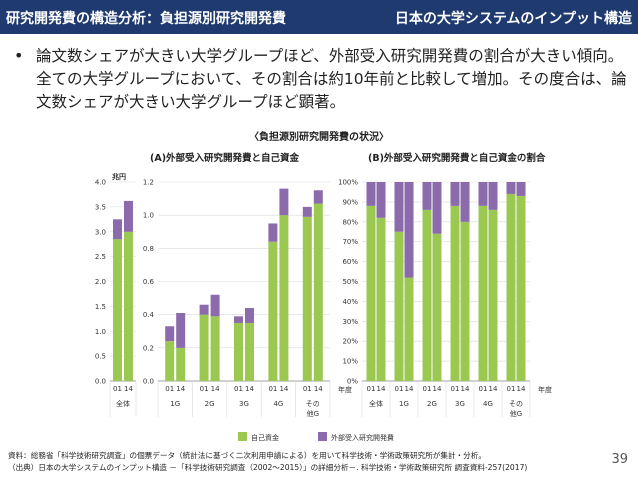  Describe the element at coordinates (350, 342) in the screenshot. I see `chart-b-ytick-label: 20%` at that location.